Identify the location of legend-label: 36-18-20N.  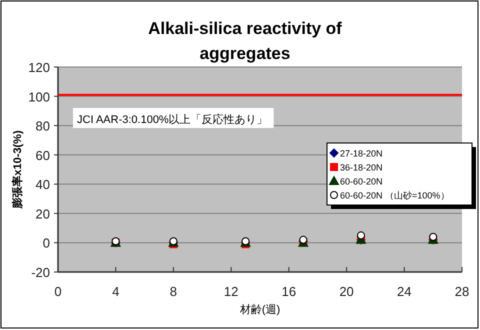
(361, 167).